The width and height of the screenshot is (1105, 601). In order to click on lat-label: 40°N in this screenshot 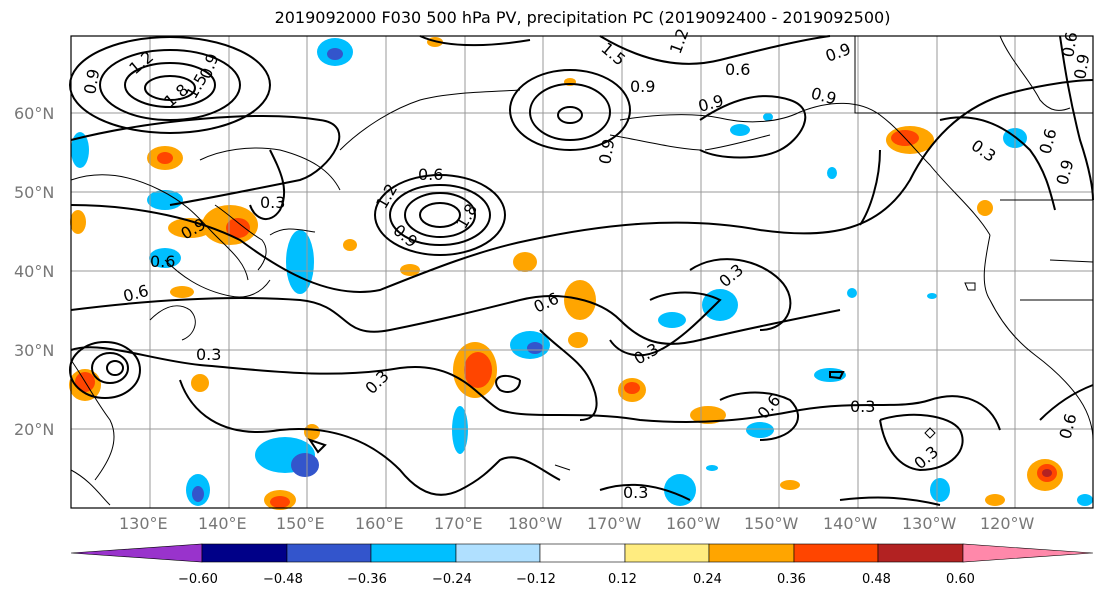, I will do `click(34, 271)`.